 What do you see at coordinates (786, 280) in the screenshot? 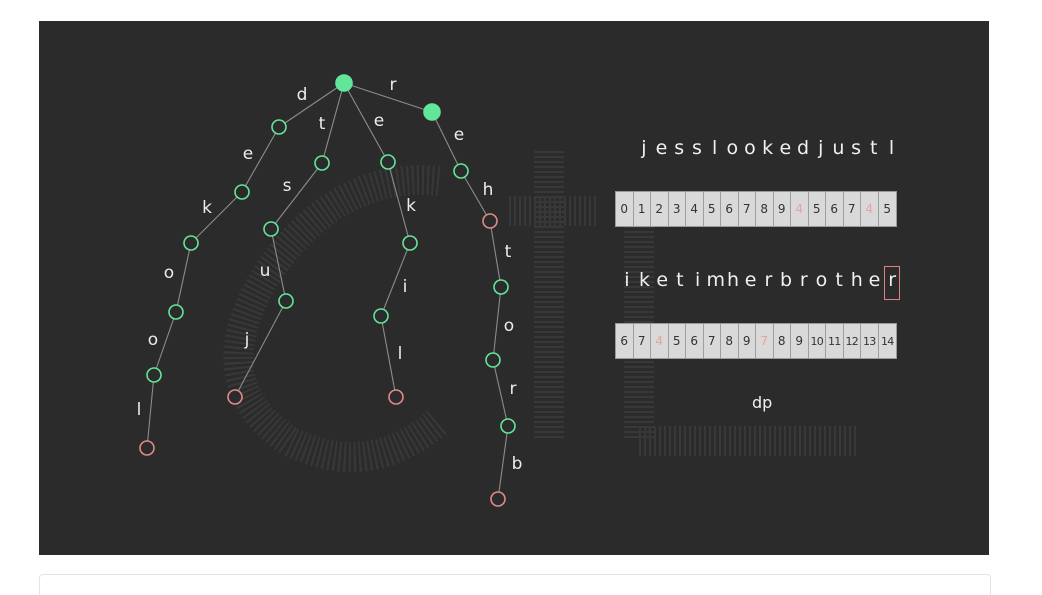
I see `letter: b` at bounding box center [786, 280].